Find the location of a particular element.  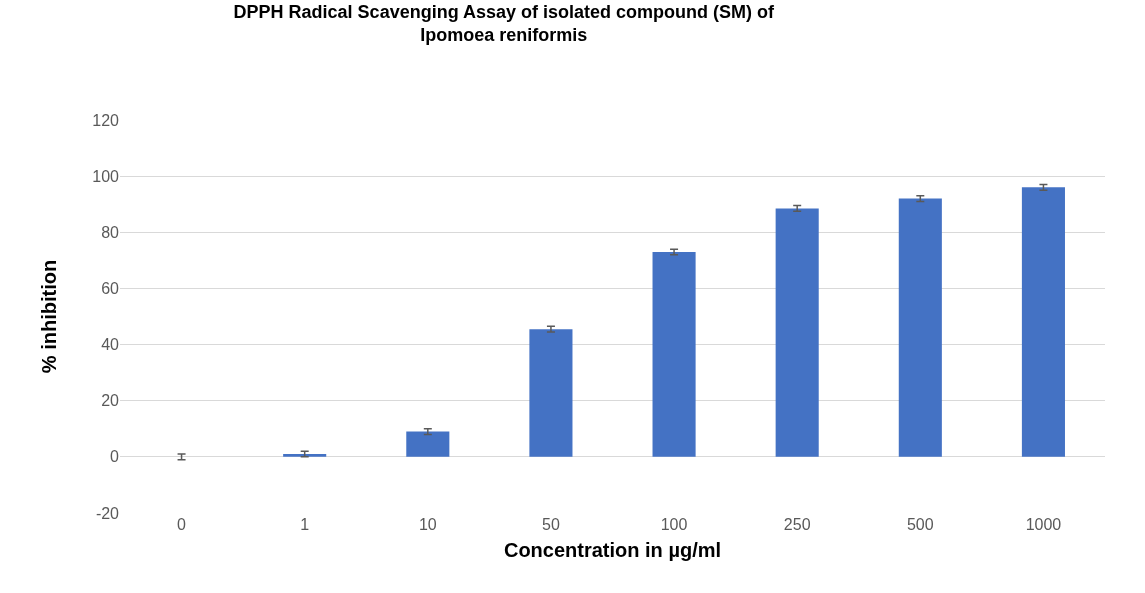

x-tick-label: 1 is located at coordinates (305, 524).